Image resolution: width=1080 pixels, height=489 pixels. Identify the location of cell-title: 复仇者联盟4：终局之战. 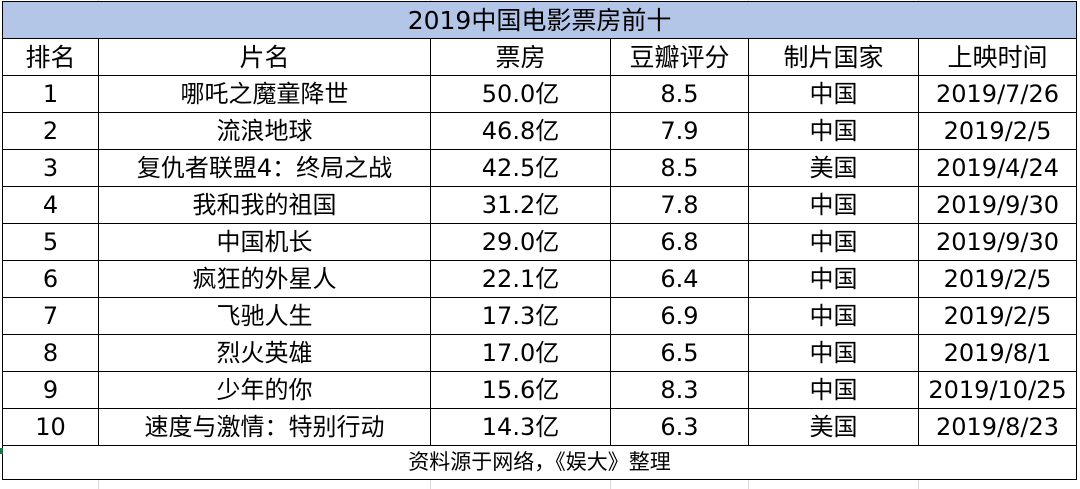
(264, 168).